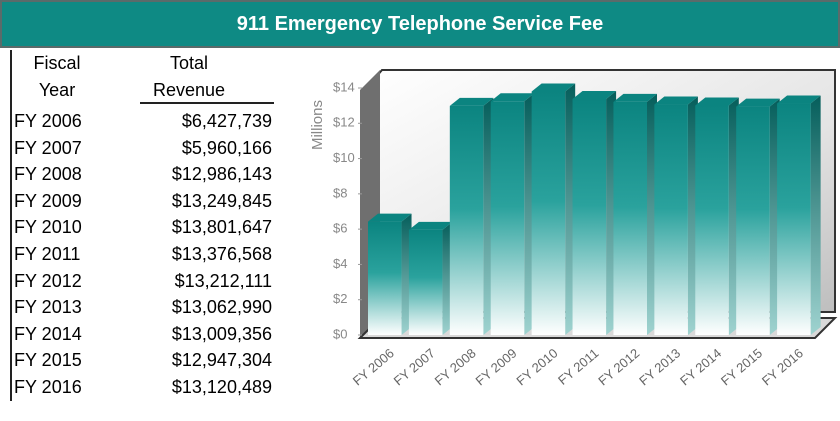  I want to click on x-tick-label: FY 2015, so click(741, 366).